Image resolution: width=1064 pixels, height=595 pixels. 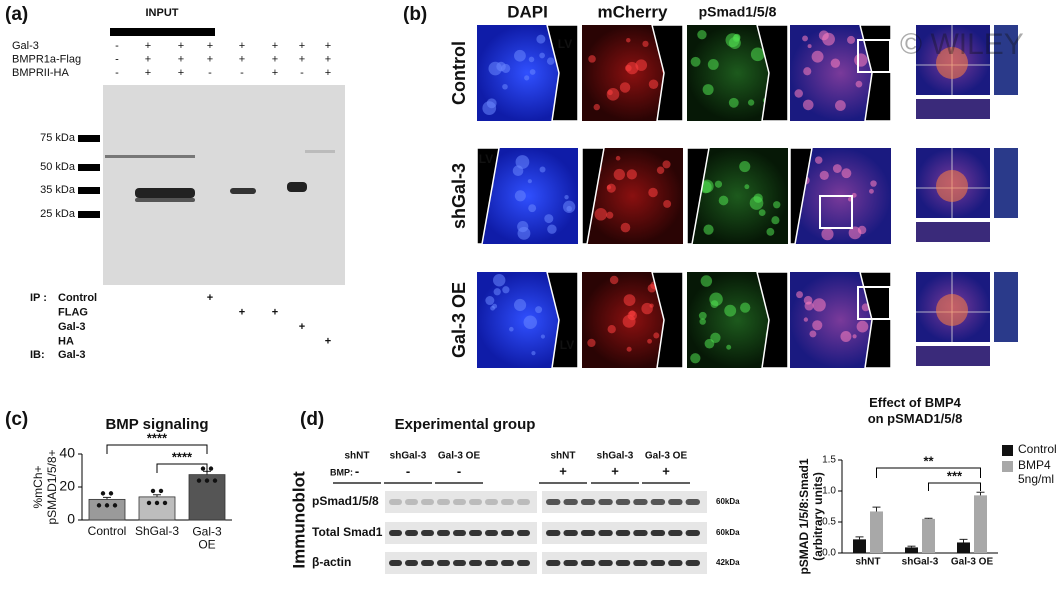 What do you see at coordinates (347, 532) in the screenshot?
I see `blot-row-label: Total Smad1` at bounding box center [347, 532].